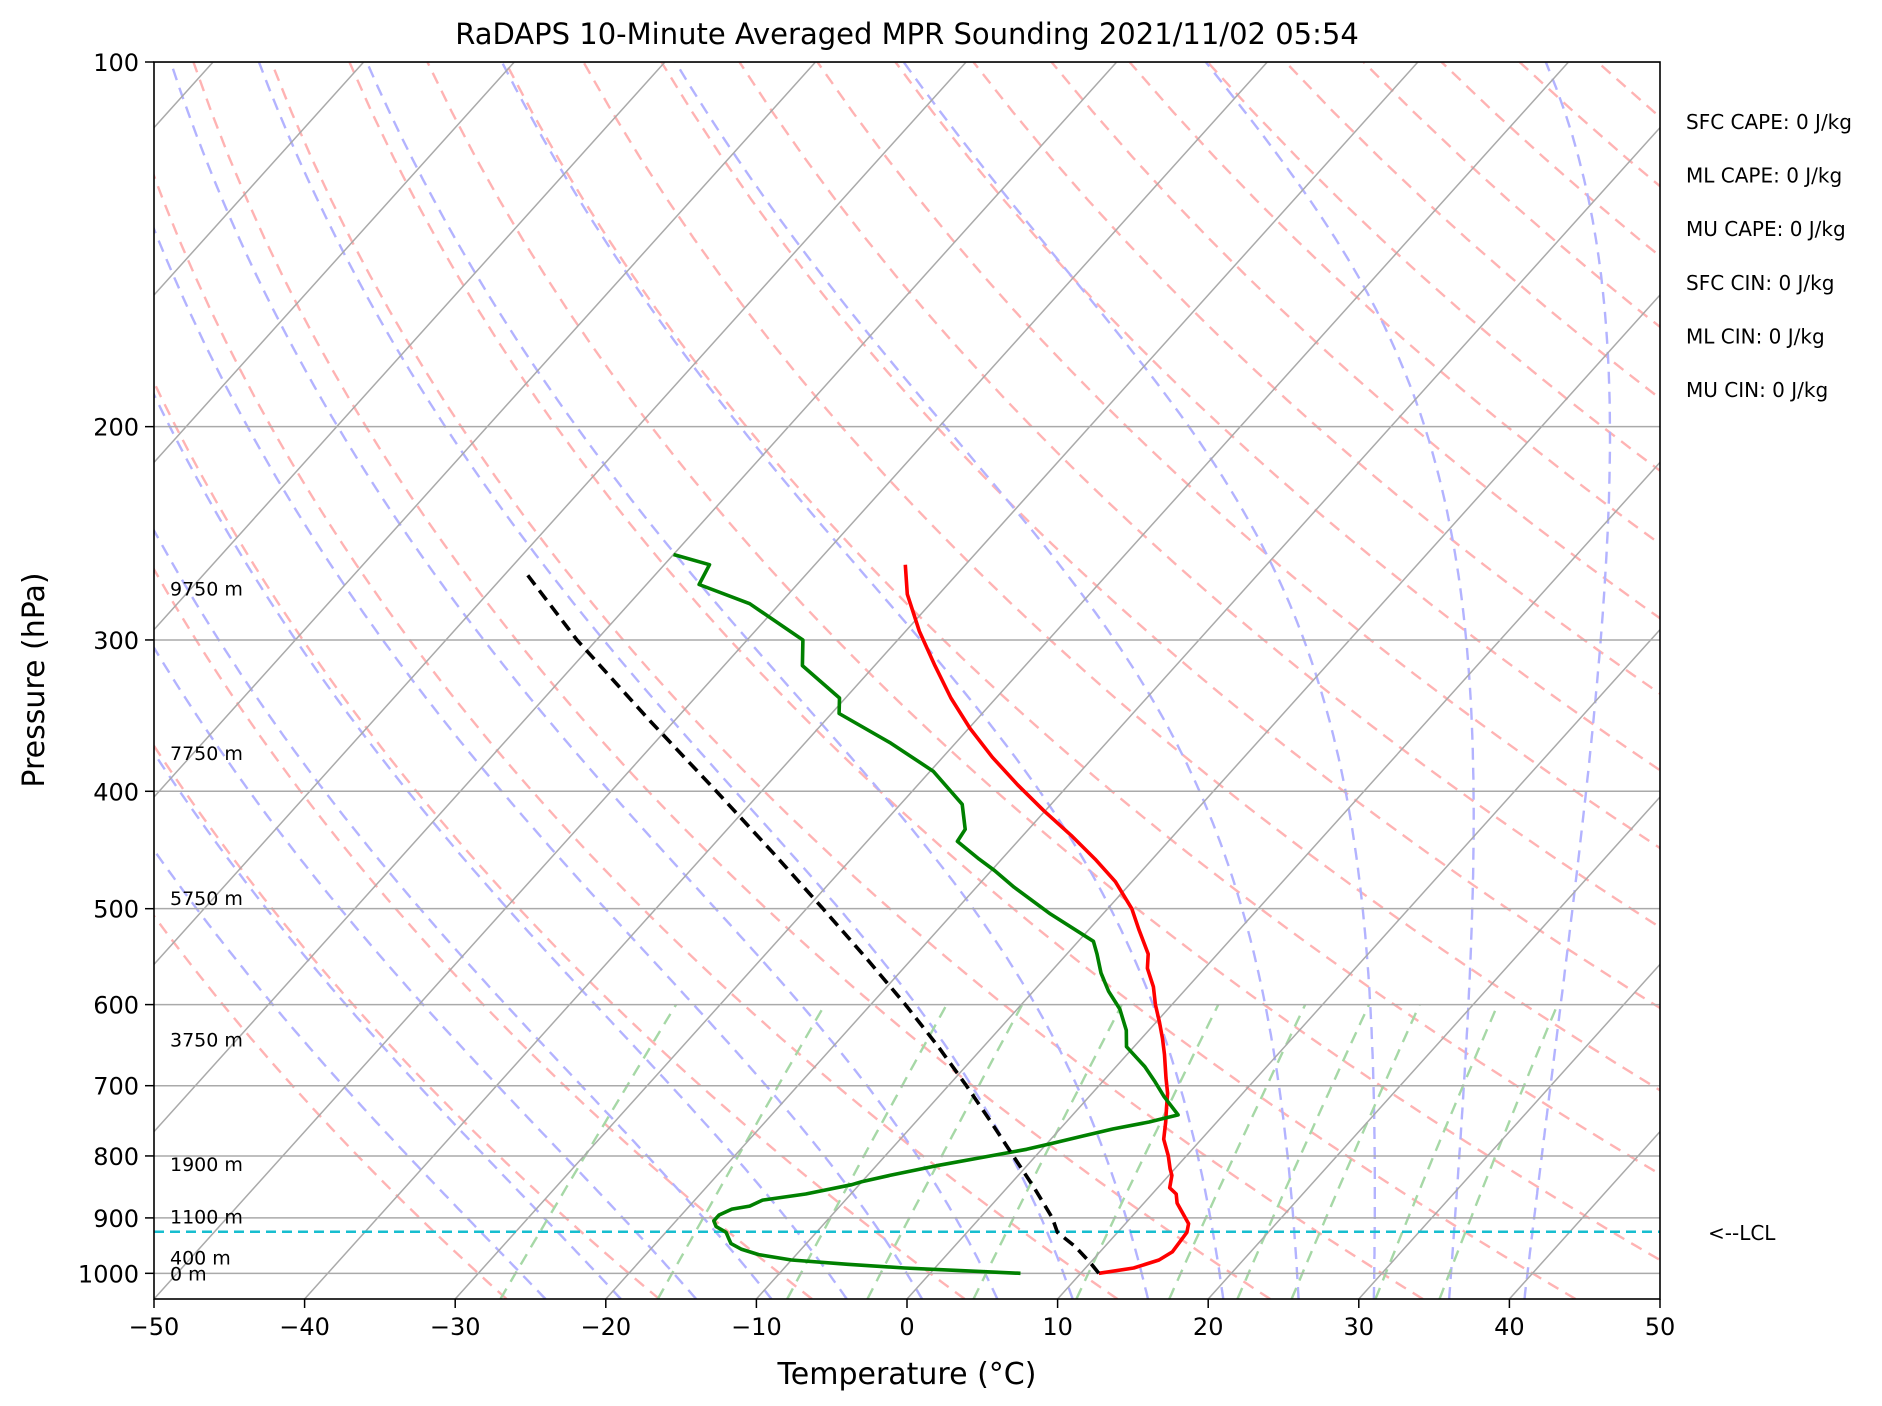 Image resolution: width=1882 pixels, height=1406 pixels. I want to click on y-tick-label: 1000, so click(108, 1274).